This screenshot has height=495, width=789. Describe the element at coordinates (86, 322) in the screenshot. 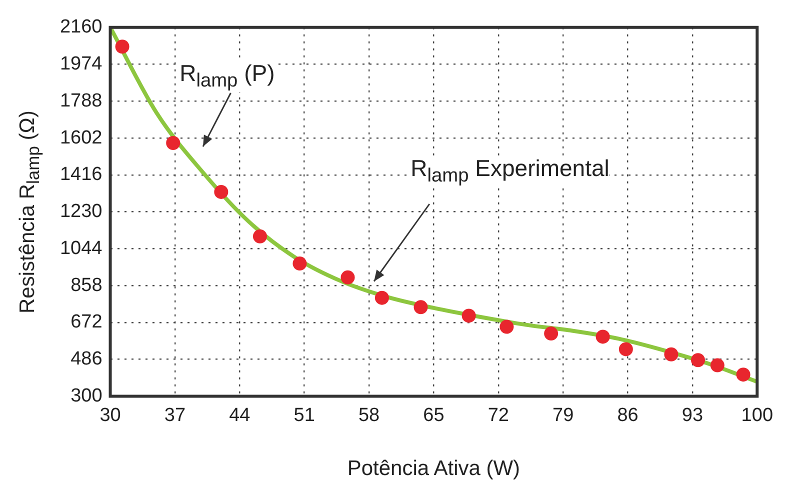

I see `y-tick-label: 672` at that location.